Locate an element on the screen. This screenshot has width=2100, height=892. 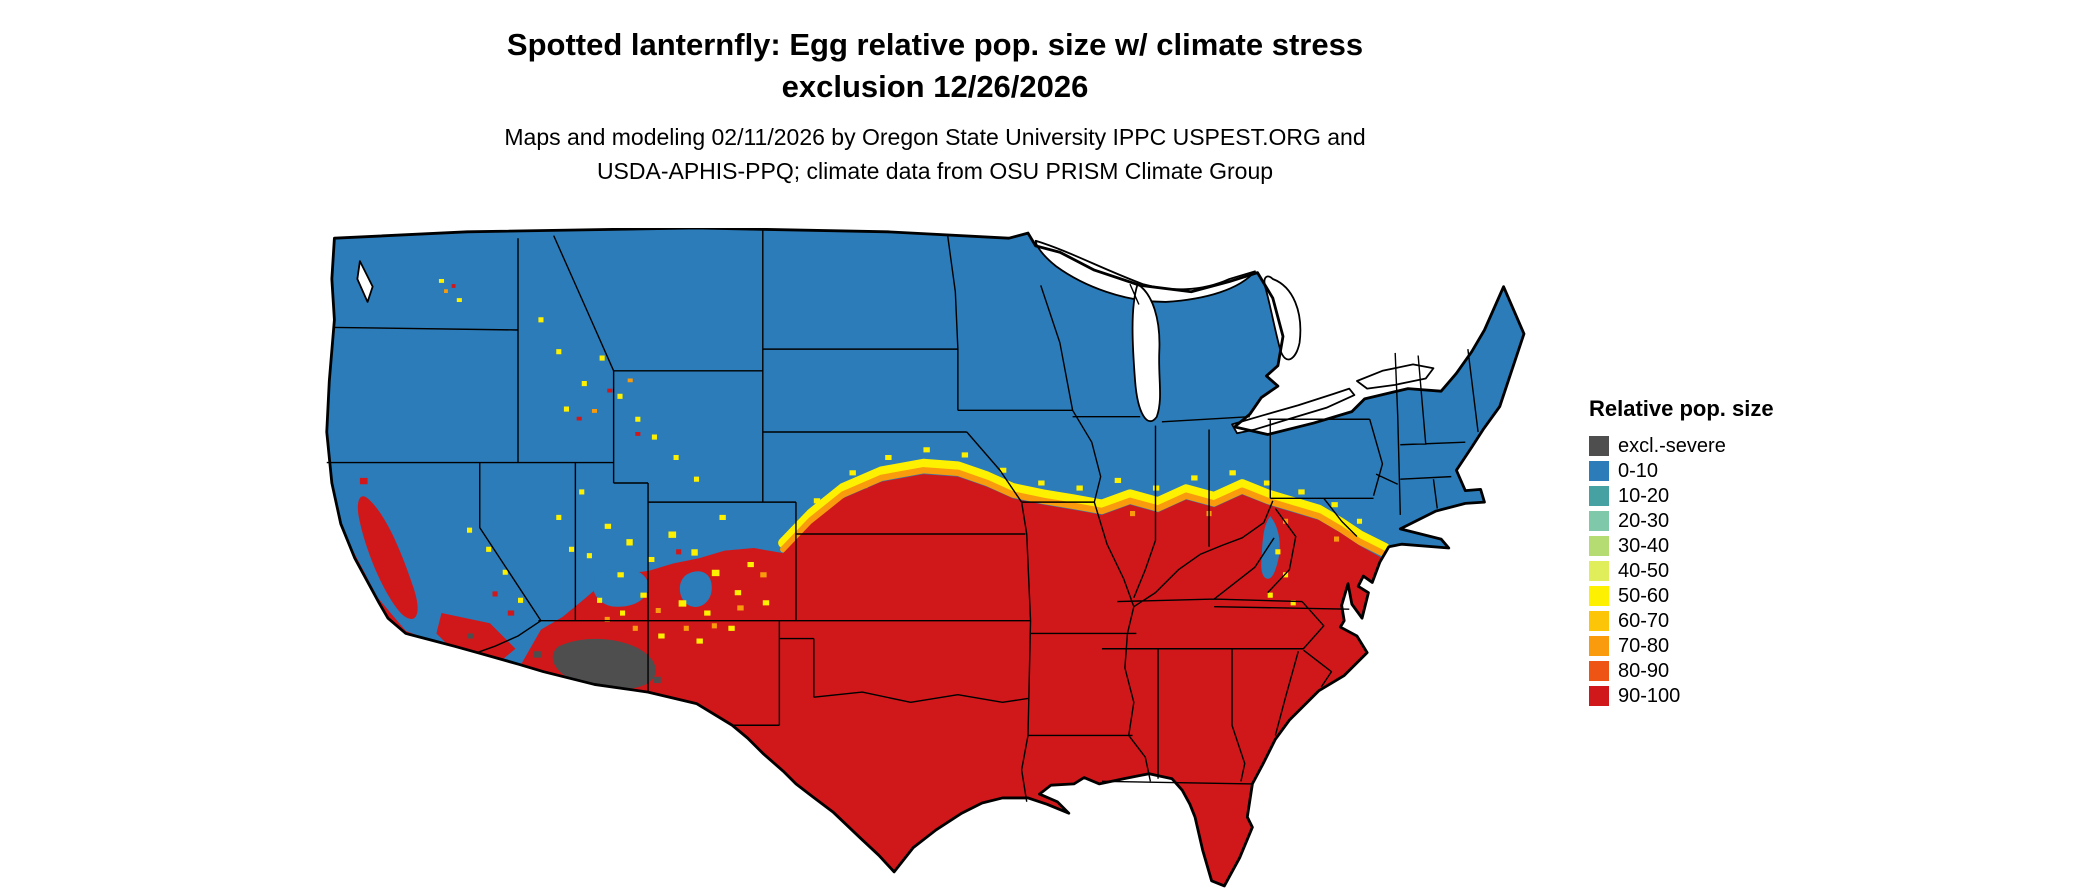
legend-label: 70-80 is located at coordinates (1644, 646).